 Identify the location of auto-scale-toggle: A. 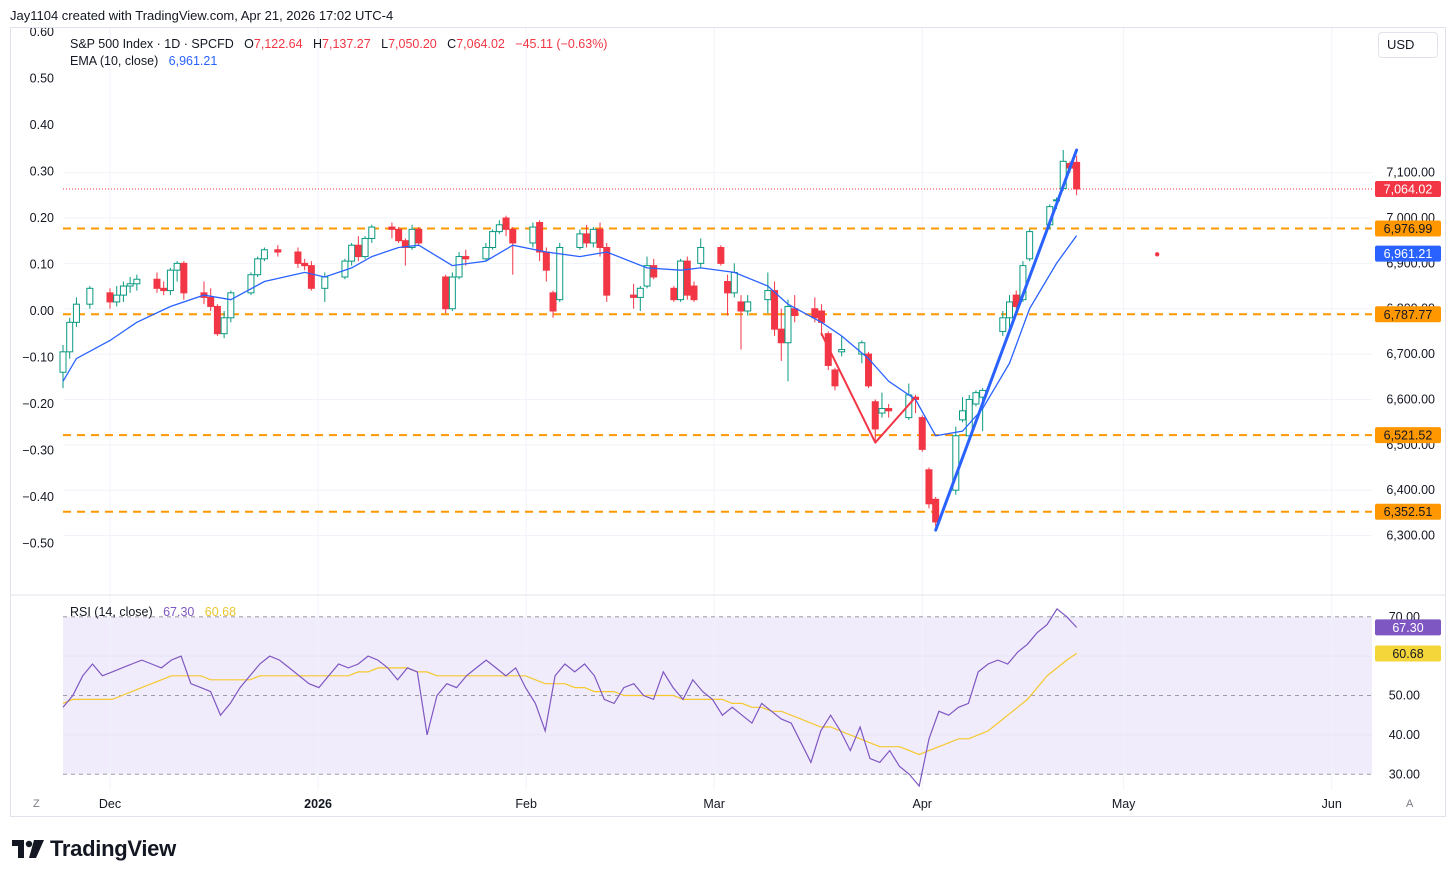
(1410, 804).